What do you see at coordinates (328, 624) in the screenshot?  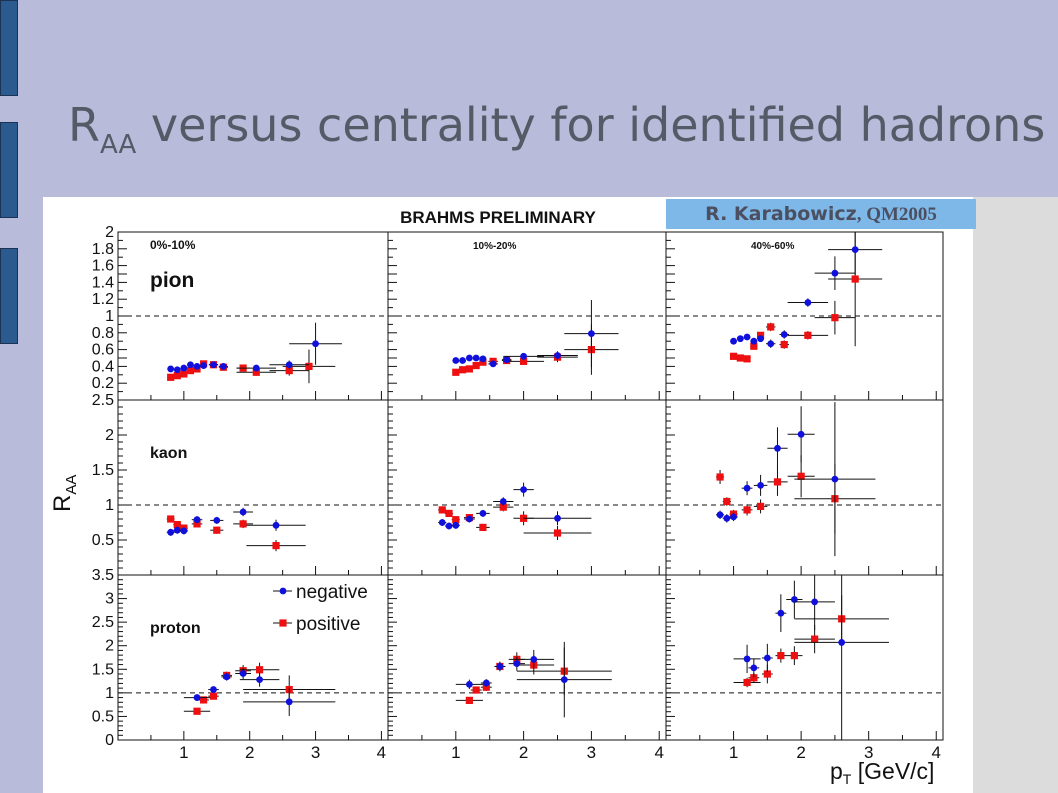 I see `legend-label: positive` at bounding box center [328, 624].